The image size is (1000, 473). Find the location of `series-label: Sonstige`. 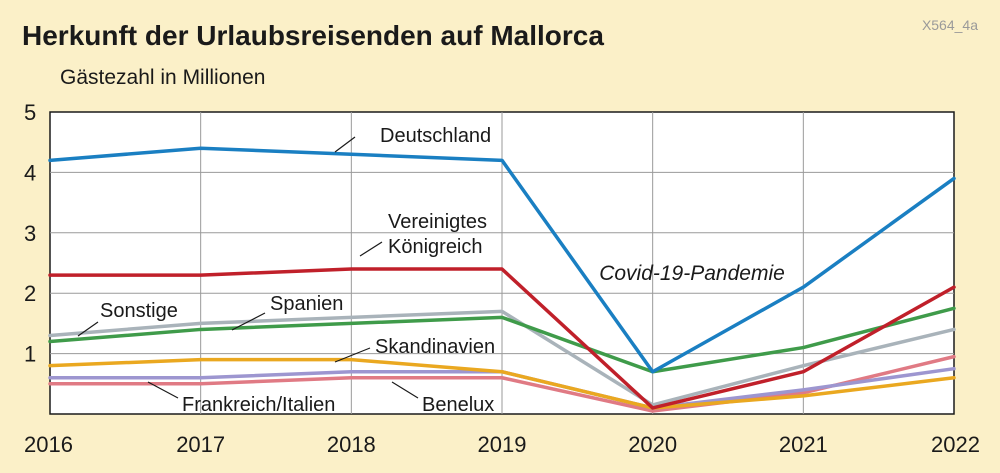

series-label: Sonstige is located at coordinates (139, 311).